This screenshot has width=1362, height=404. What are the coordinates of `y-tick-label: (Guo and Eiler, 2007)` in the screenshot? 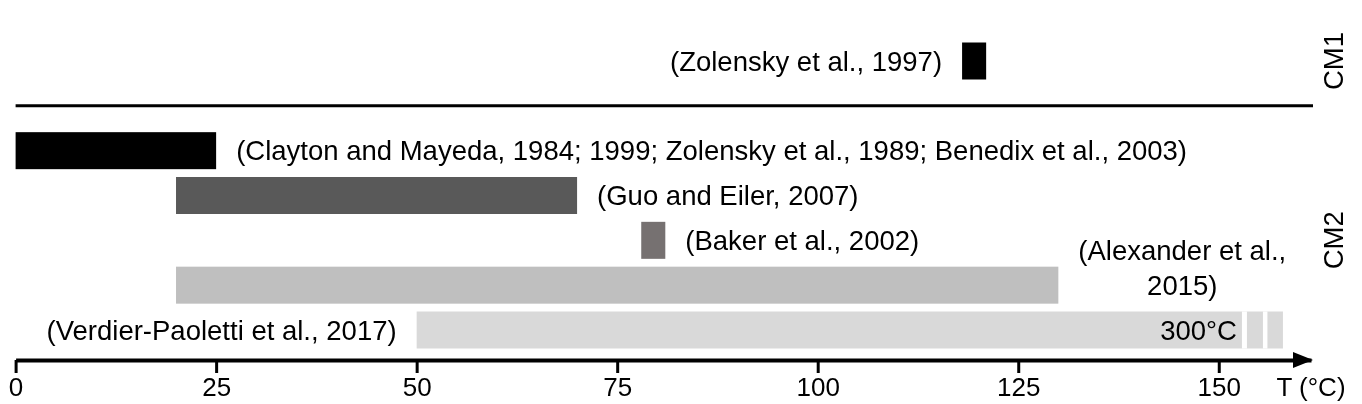 It's located at (728, 195).